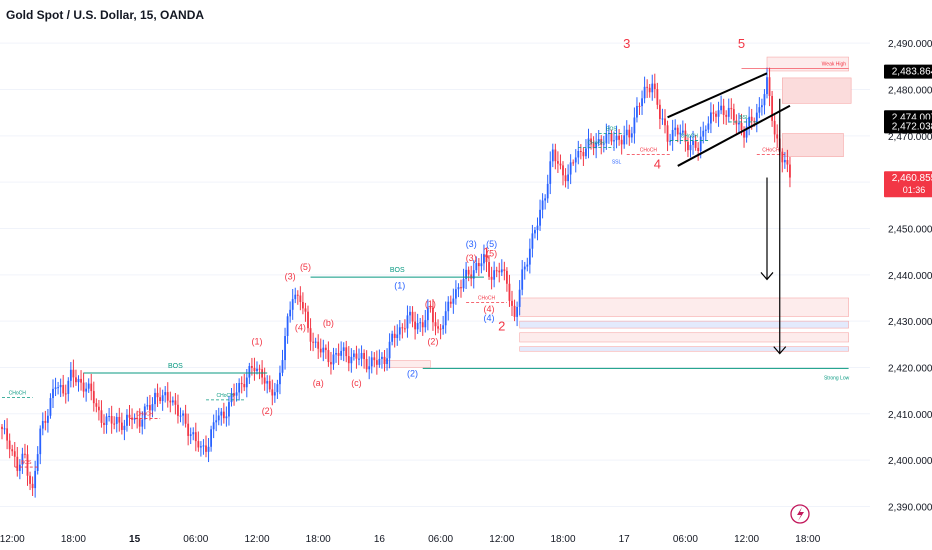 The width and height of the screenshot is (932, 550). What do you see at coordinates (684, 349) in the screenshot?
I see `zone-rect` at bounding box center [684, 349].